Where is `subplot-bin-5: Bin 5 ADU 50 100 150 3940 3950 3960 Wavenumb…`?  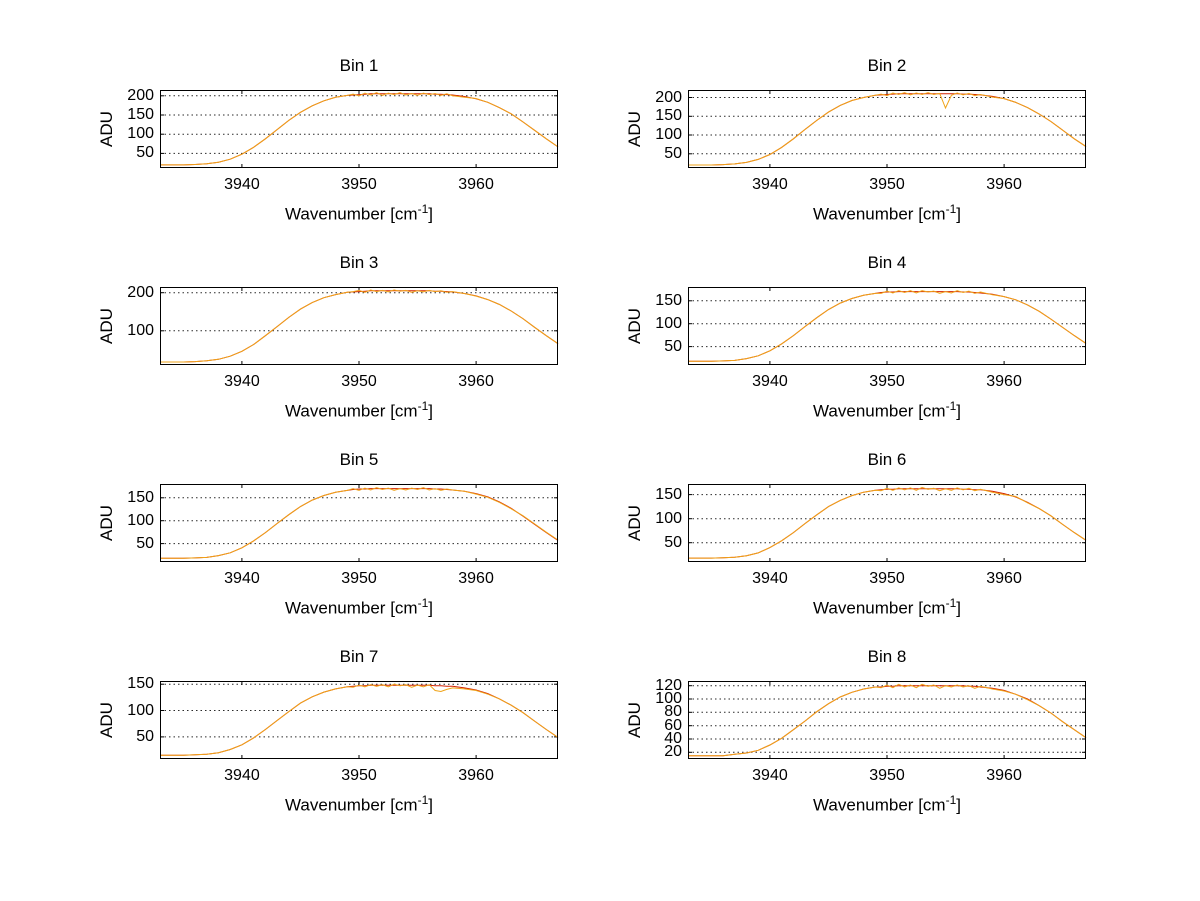
subplot-bin-5: Bin 5 ADU 50 100 150 3940 3950 3960 Wavenumb… is located at coordinates (328, 534).